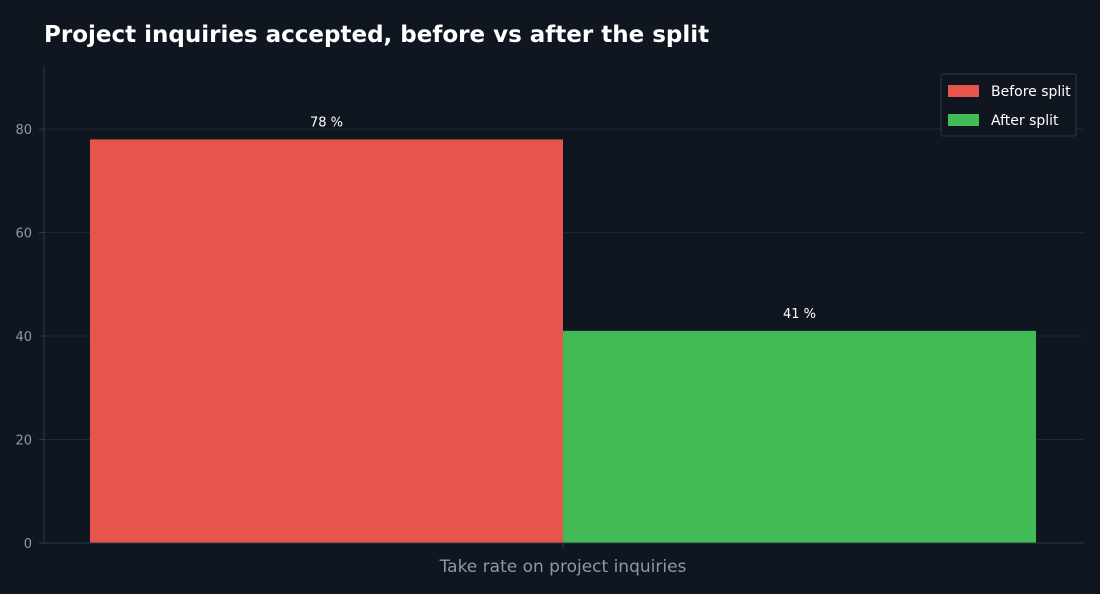 The image size is (1100, 594). I want to click on legend-label-before-split: Before split, so click(1031, 92).